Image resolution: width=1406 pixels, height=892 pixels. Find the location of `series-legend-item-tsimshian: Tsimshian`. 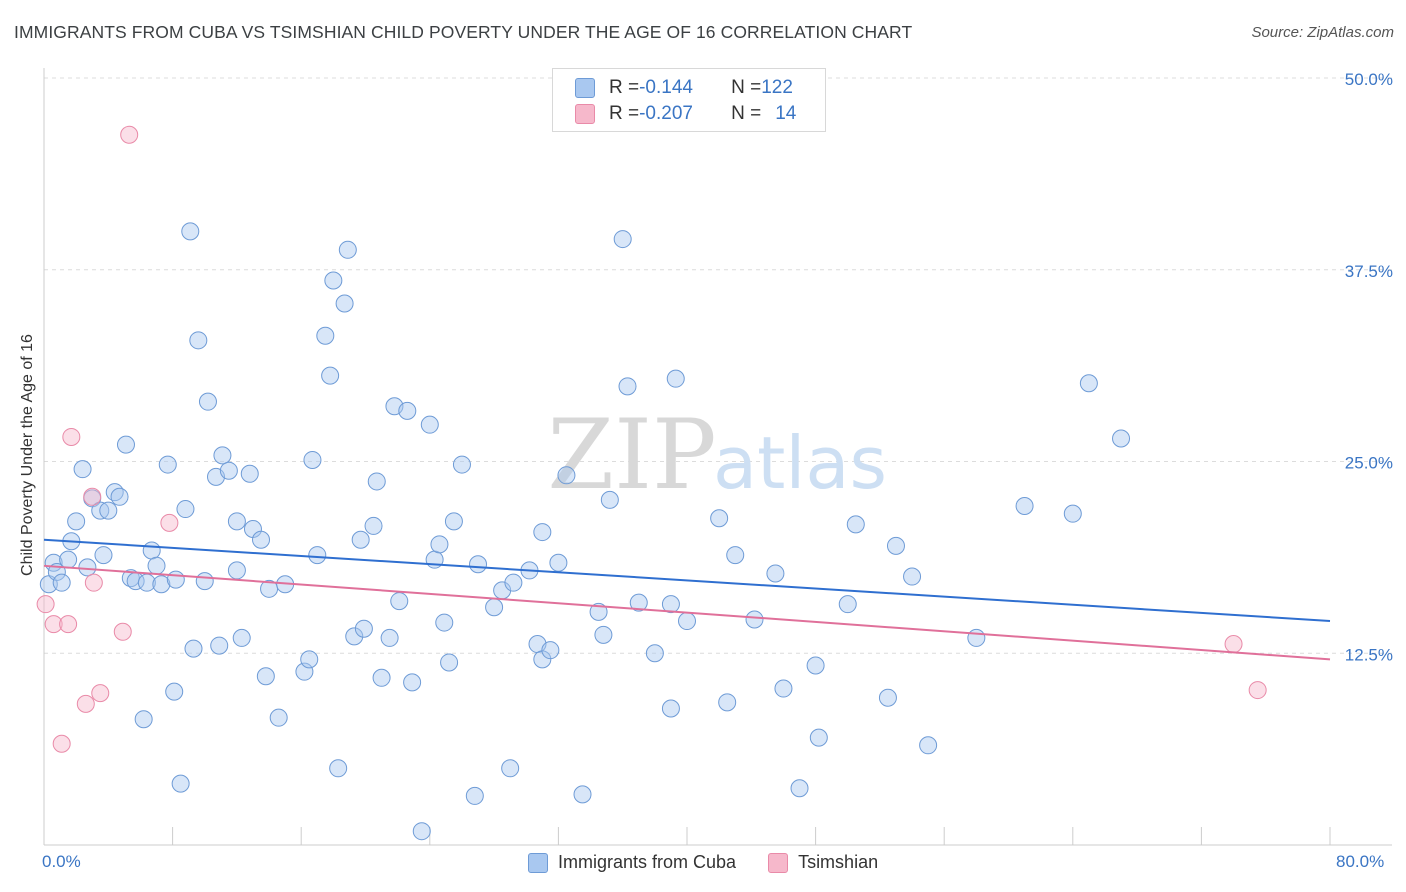

series-legend-item-tsimshian: Tsimshian is located at coordinates (823, 862).